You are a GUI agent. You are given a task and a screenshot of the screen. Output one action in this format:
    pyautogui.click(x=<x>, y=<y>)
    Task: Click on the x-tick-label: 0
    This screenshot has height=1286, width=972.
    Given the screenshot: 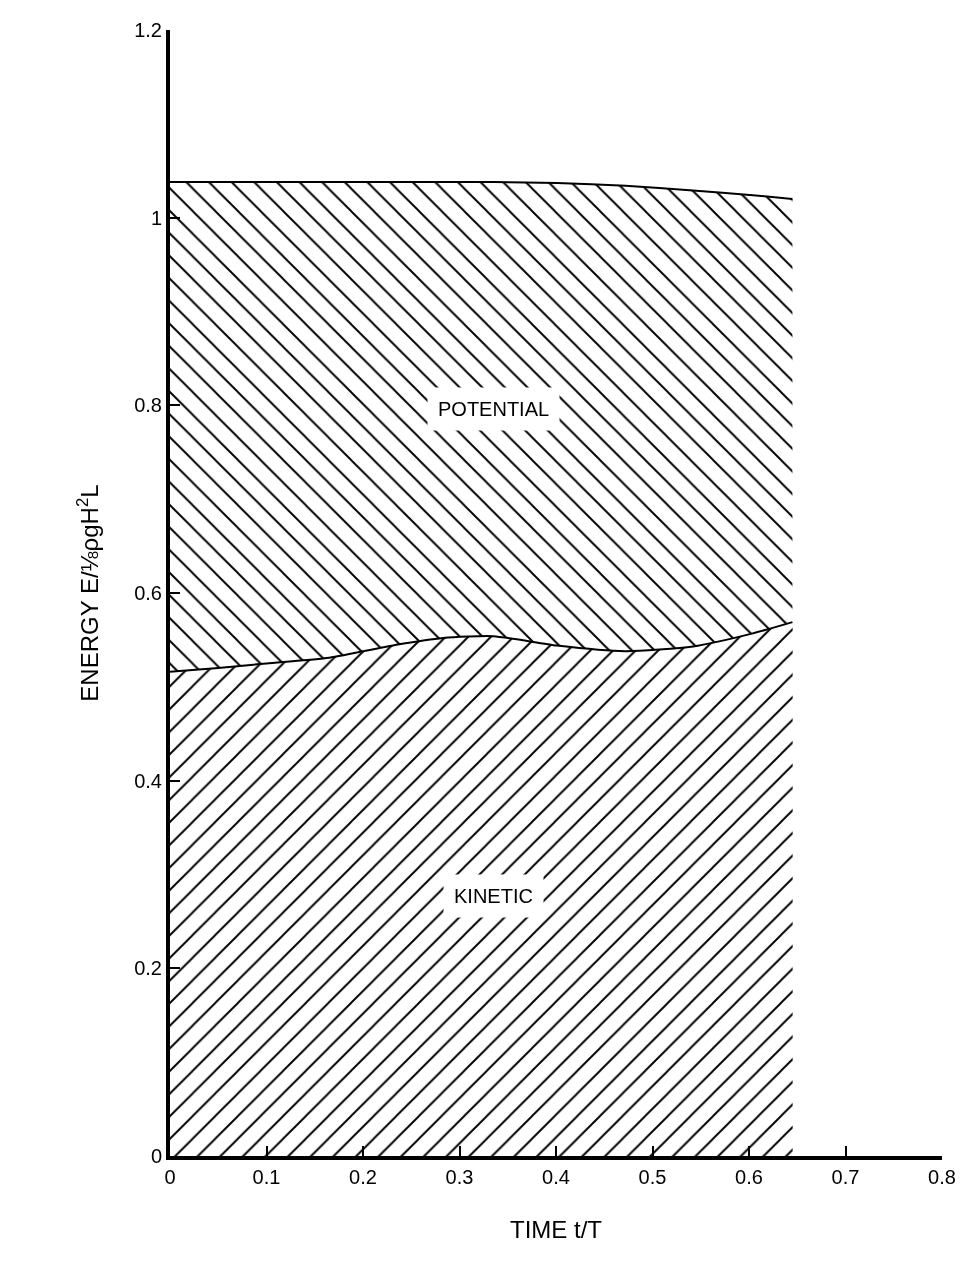 What is the action you would take?
    pyautogui.click(x=170, y=1177)
    